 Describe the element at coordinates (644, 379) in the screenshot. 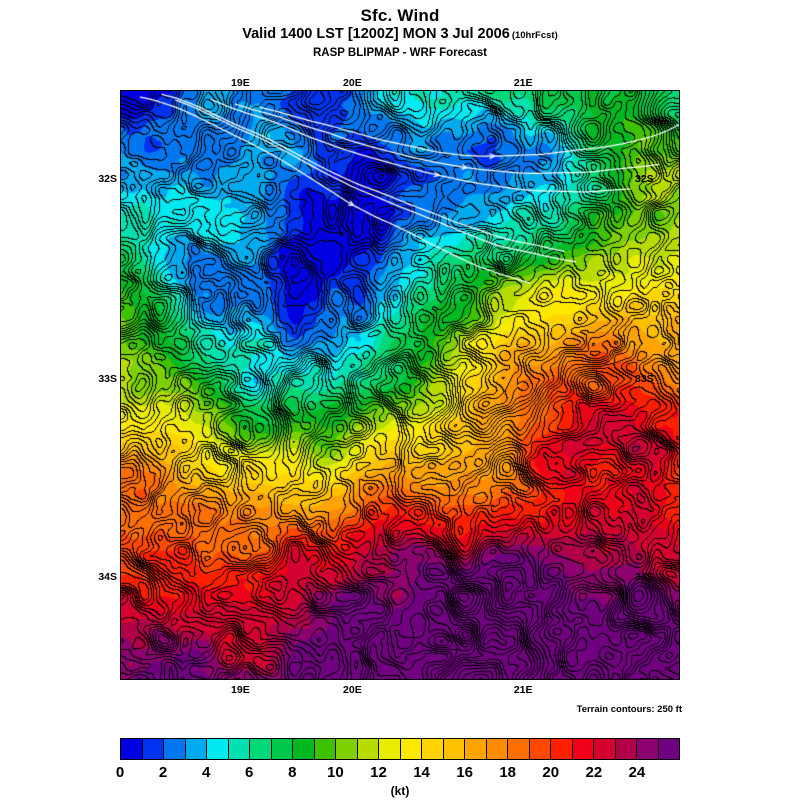

I see `lat-tick-label-right: 33S` at that location.